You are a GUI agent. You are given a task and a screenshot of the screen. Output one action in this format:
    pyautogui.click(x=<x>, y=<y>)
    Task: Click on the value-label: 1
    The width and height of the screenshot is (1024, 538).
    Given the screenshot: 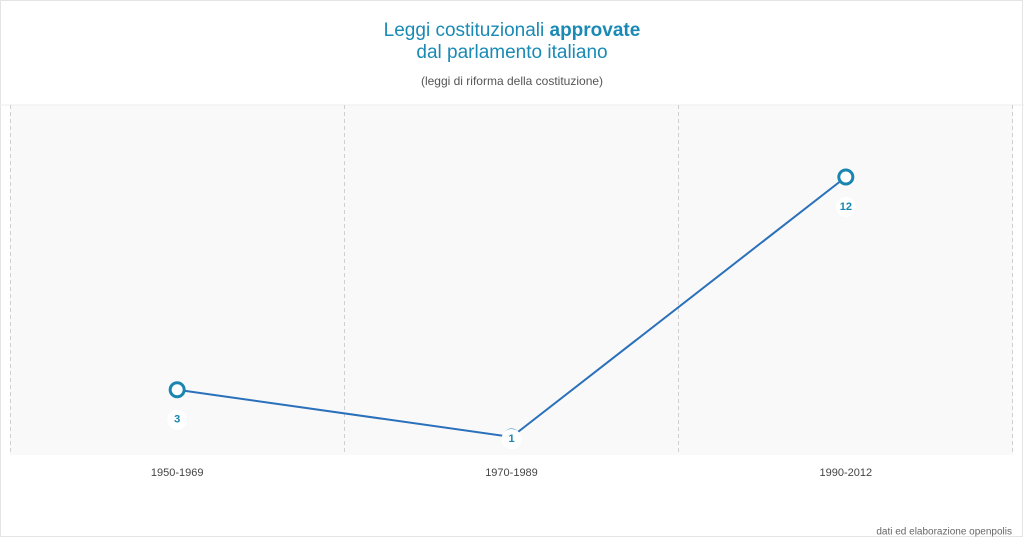 What is the action you would take?
    pyautogui.click(x=511, y=439)
    